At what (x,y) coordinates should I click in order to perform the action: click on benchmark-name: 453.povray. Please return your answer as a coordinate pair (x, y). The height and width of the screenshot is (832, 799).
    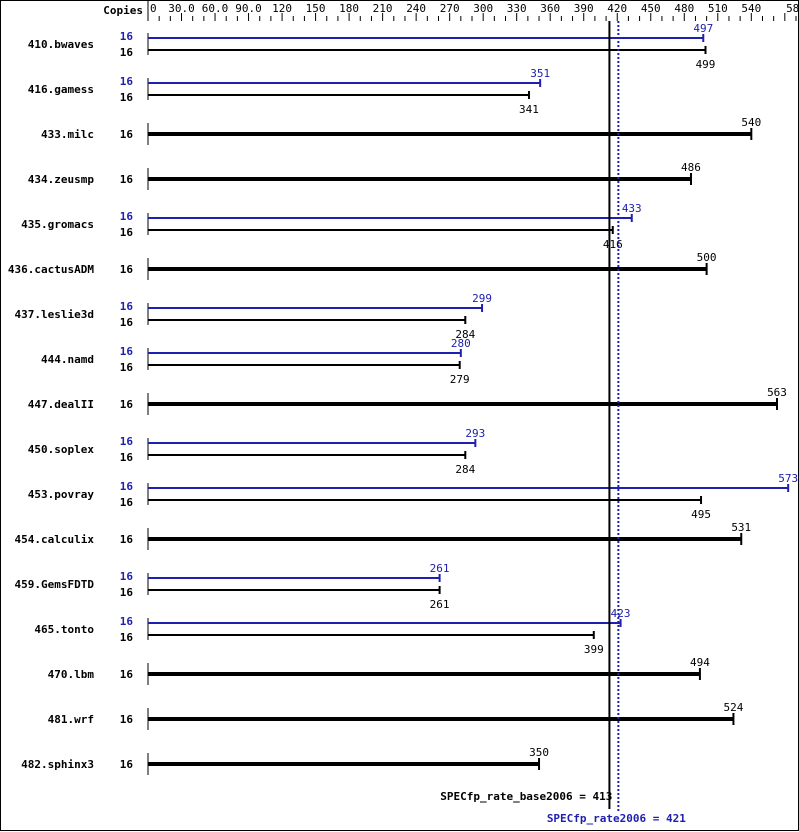
    Looking at the image, I should click on (61, 494).